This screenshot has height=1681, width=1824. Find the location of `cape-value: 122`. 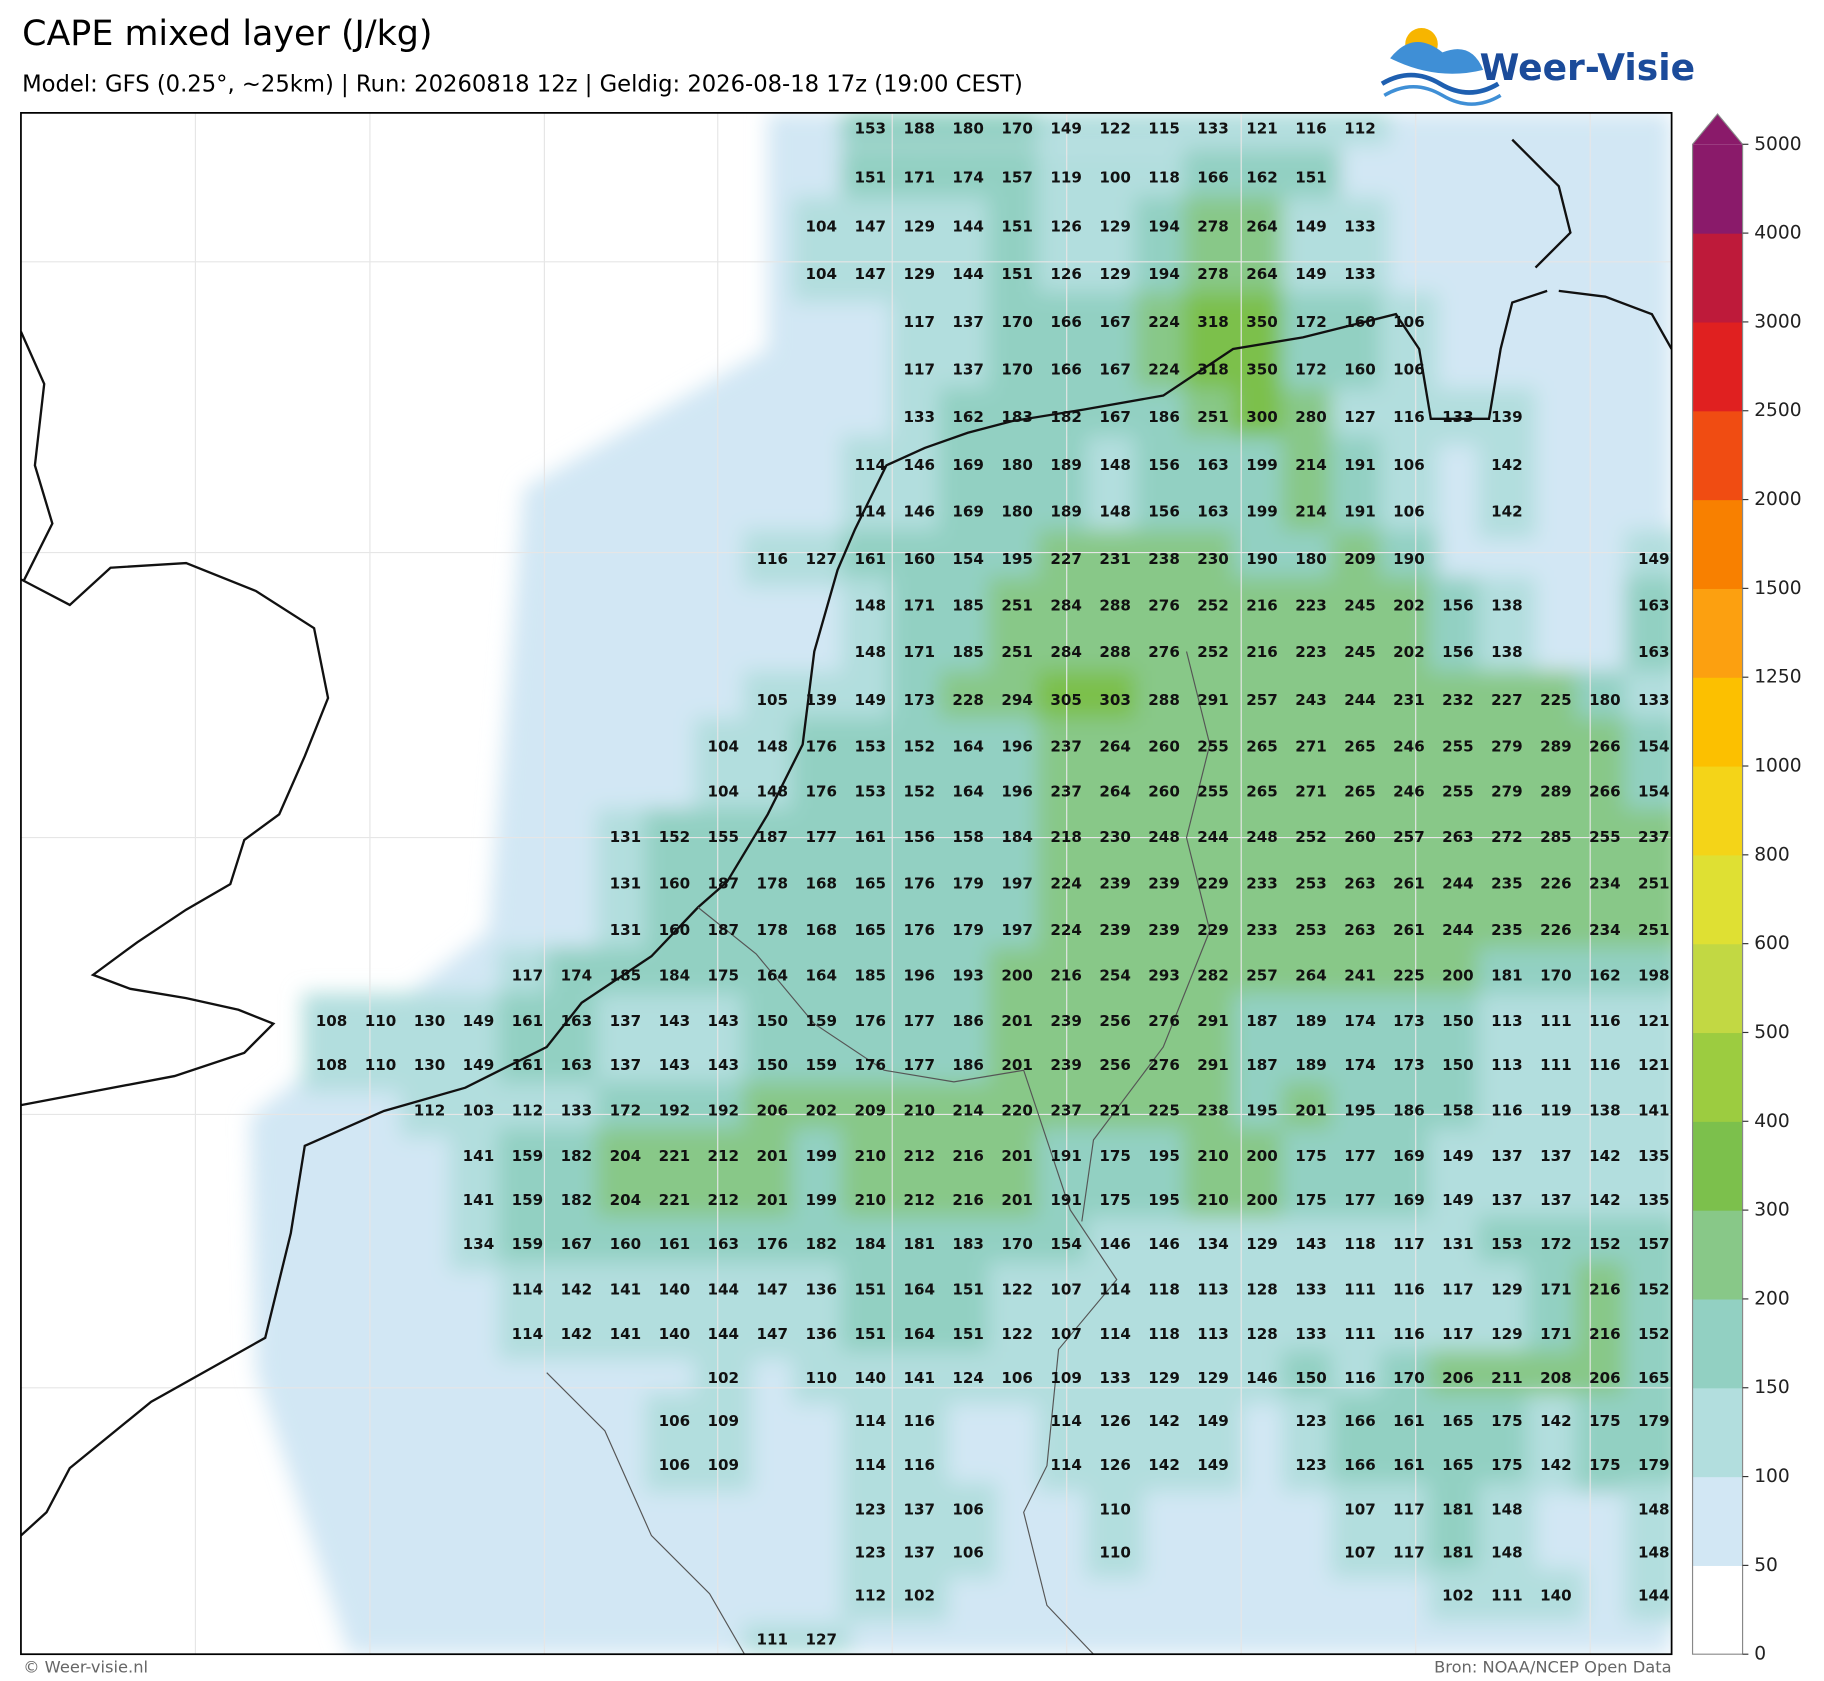

cape-value: 122 is located at coordinates (1115, 129).